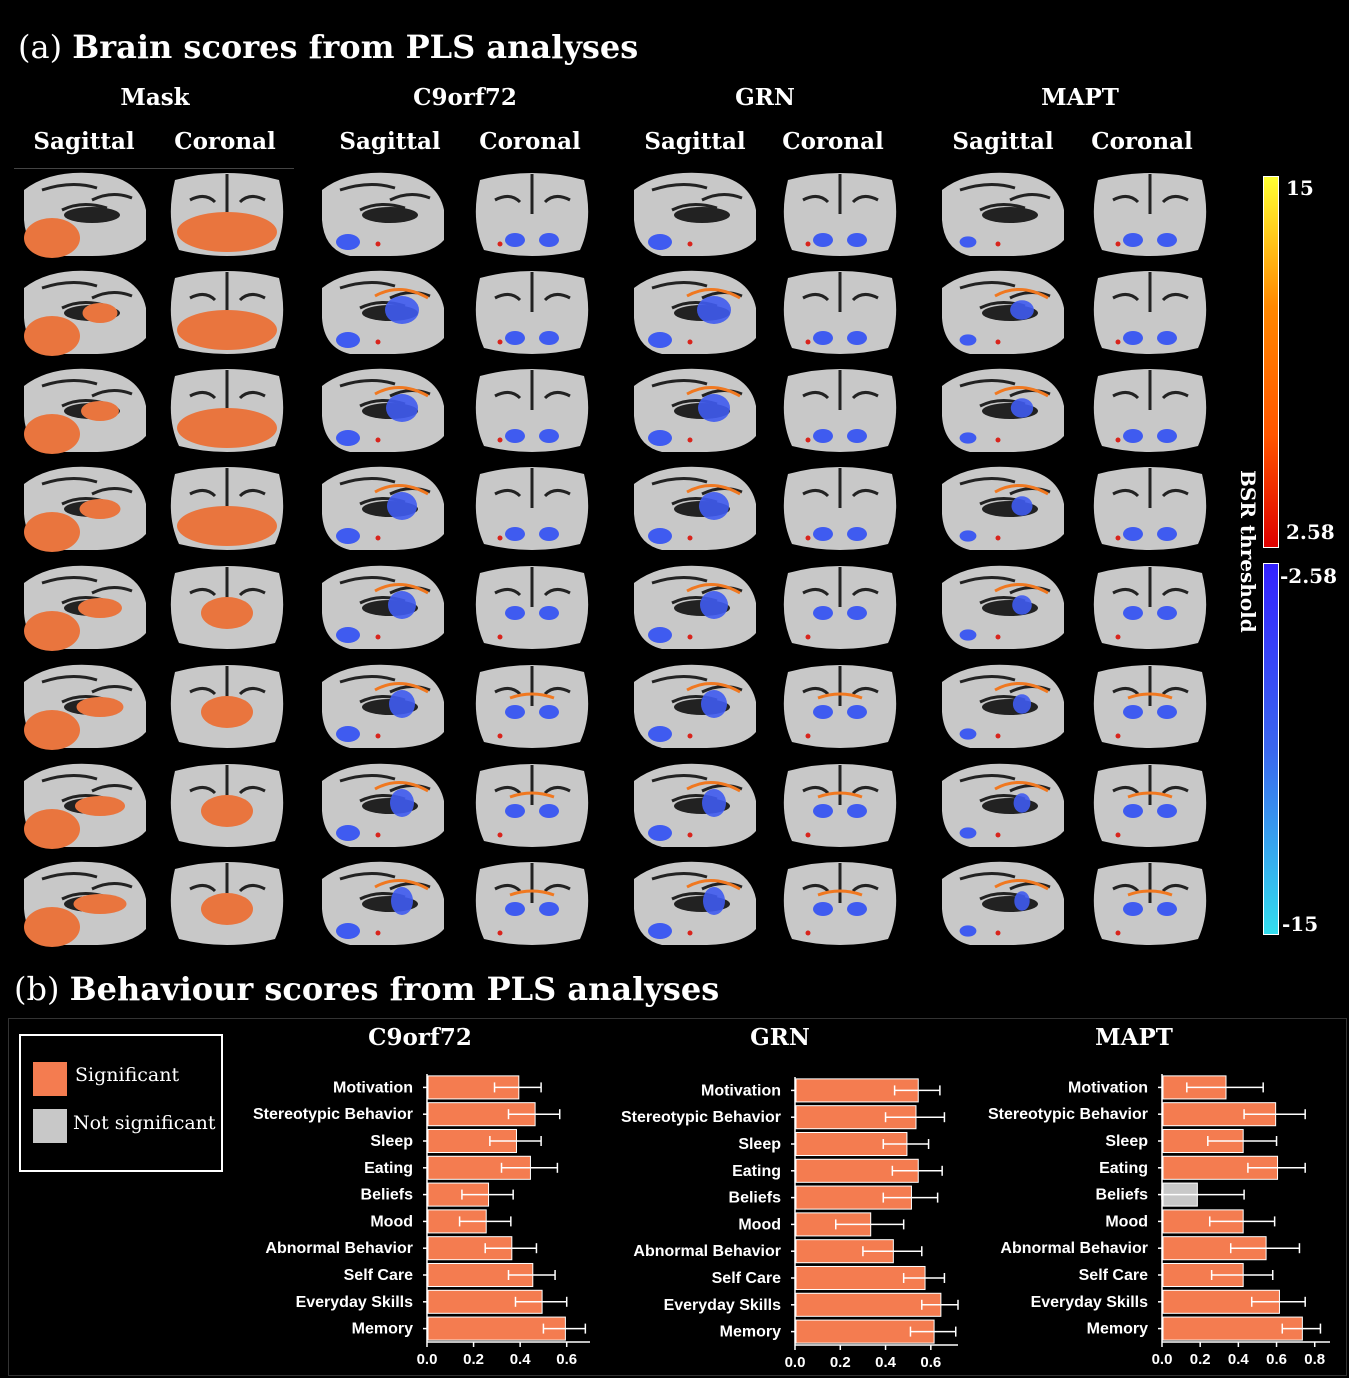  Describe the element at coordinates (695, 214) in the screenshot. I see `brain-slice-grn-sagittal-row1` at that location.